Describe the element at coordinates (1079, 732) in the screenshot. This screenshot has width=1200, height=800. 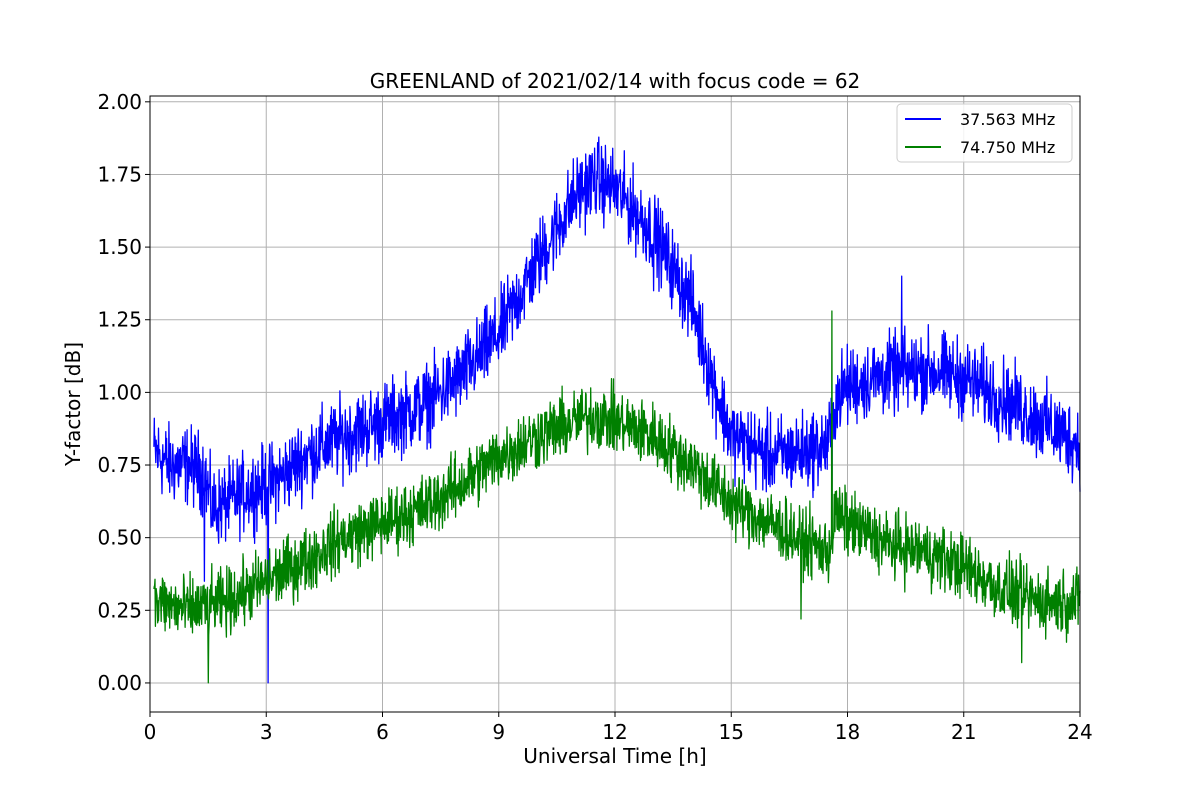
I see `x-tick-label: 24` at that location.